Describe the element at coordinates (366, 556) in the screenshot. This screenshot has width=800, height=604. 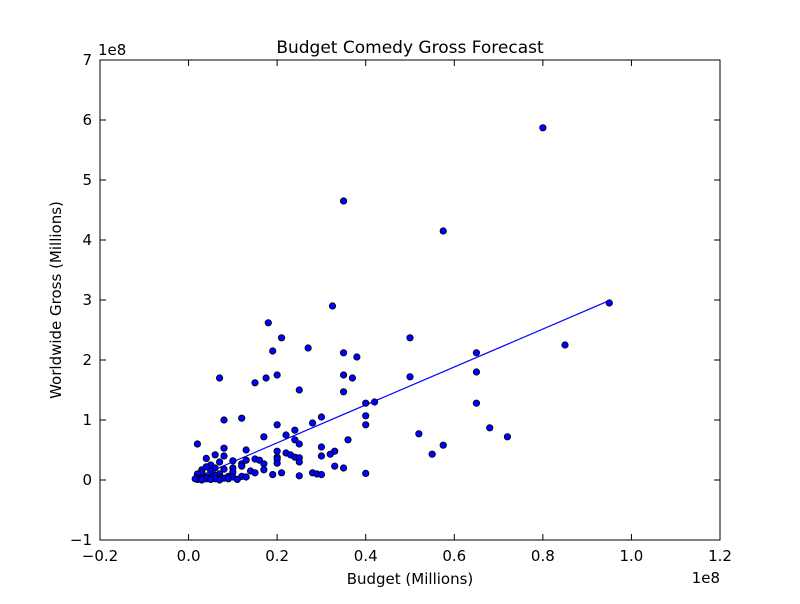
I see `x-tick-label: 0.4` at that location.